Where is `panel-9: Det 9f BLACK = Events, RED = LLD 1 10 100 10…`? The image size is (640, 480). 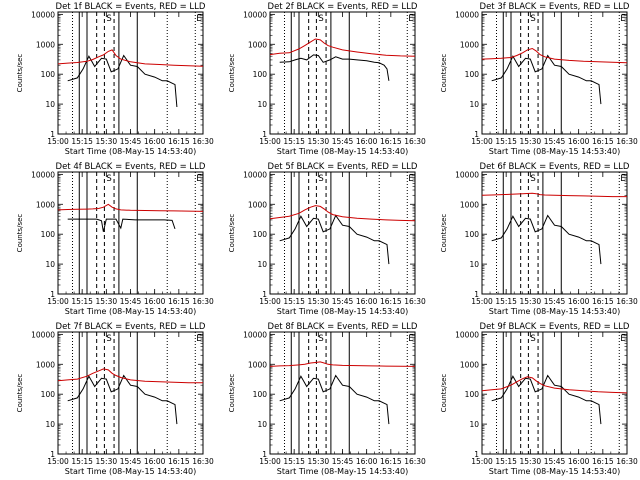
panel-9: Det 9f BLACK = Events, RED = LLD 1 10 100 10… is located at coordinates (539, 399).